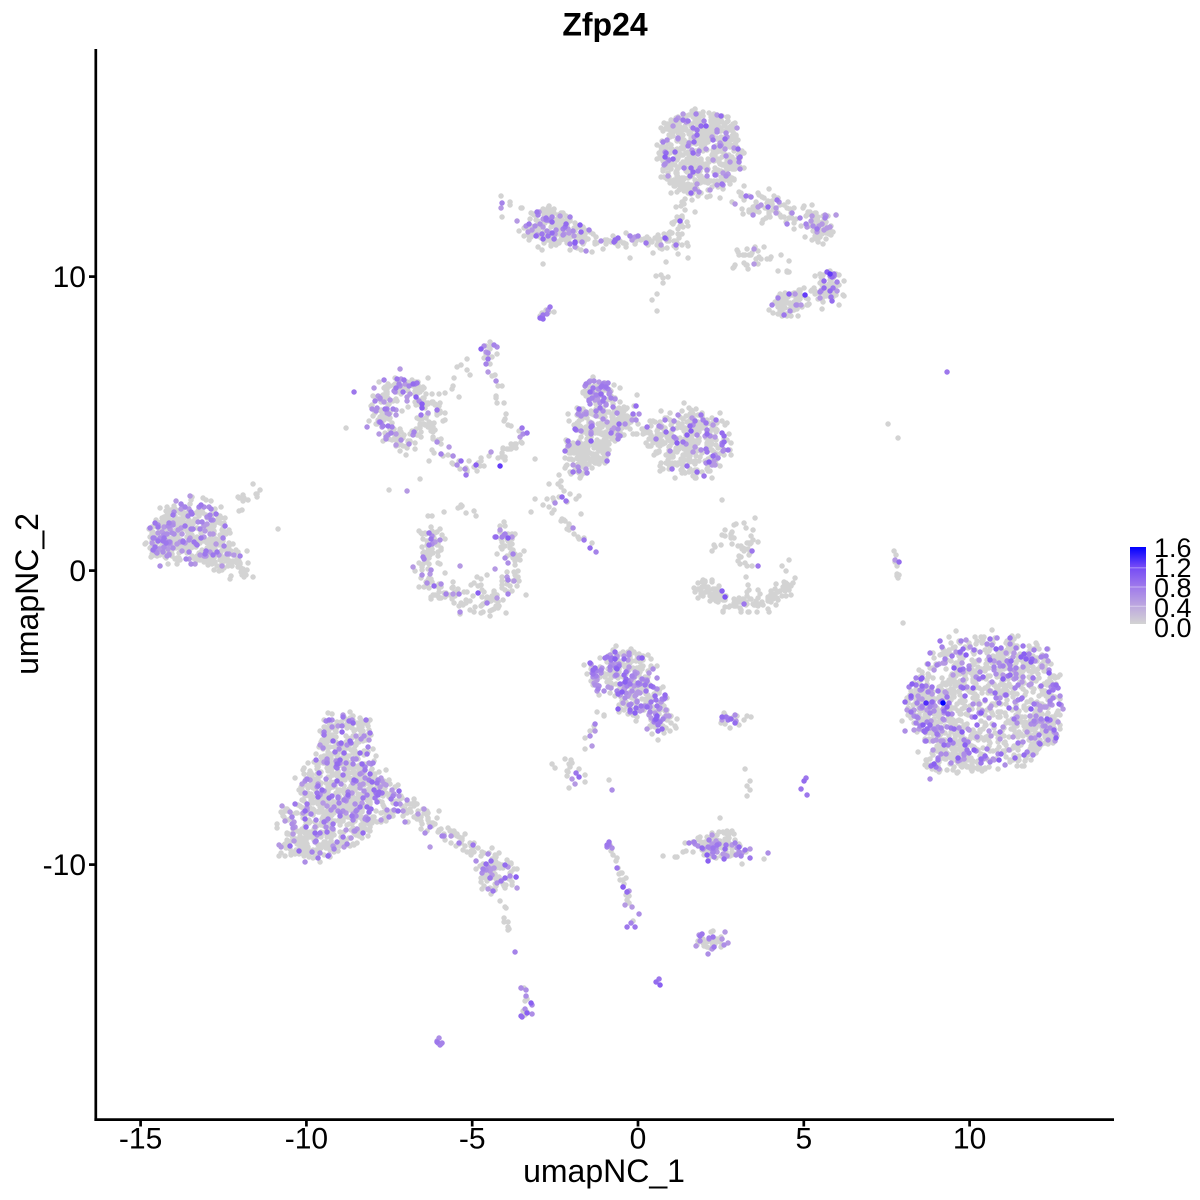  What do you see at coordinates (140, 1139) in the screenshot?
I see `svg-text: -15` at bounding box center [140, 1139].